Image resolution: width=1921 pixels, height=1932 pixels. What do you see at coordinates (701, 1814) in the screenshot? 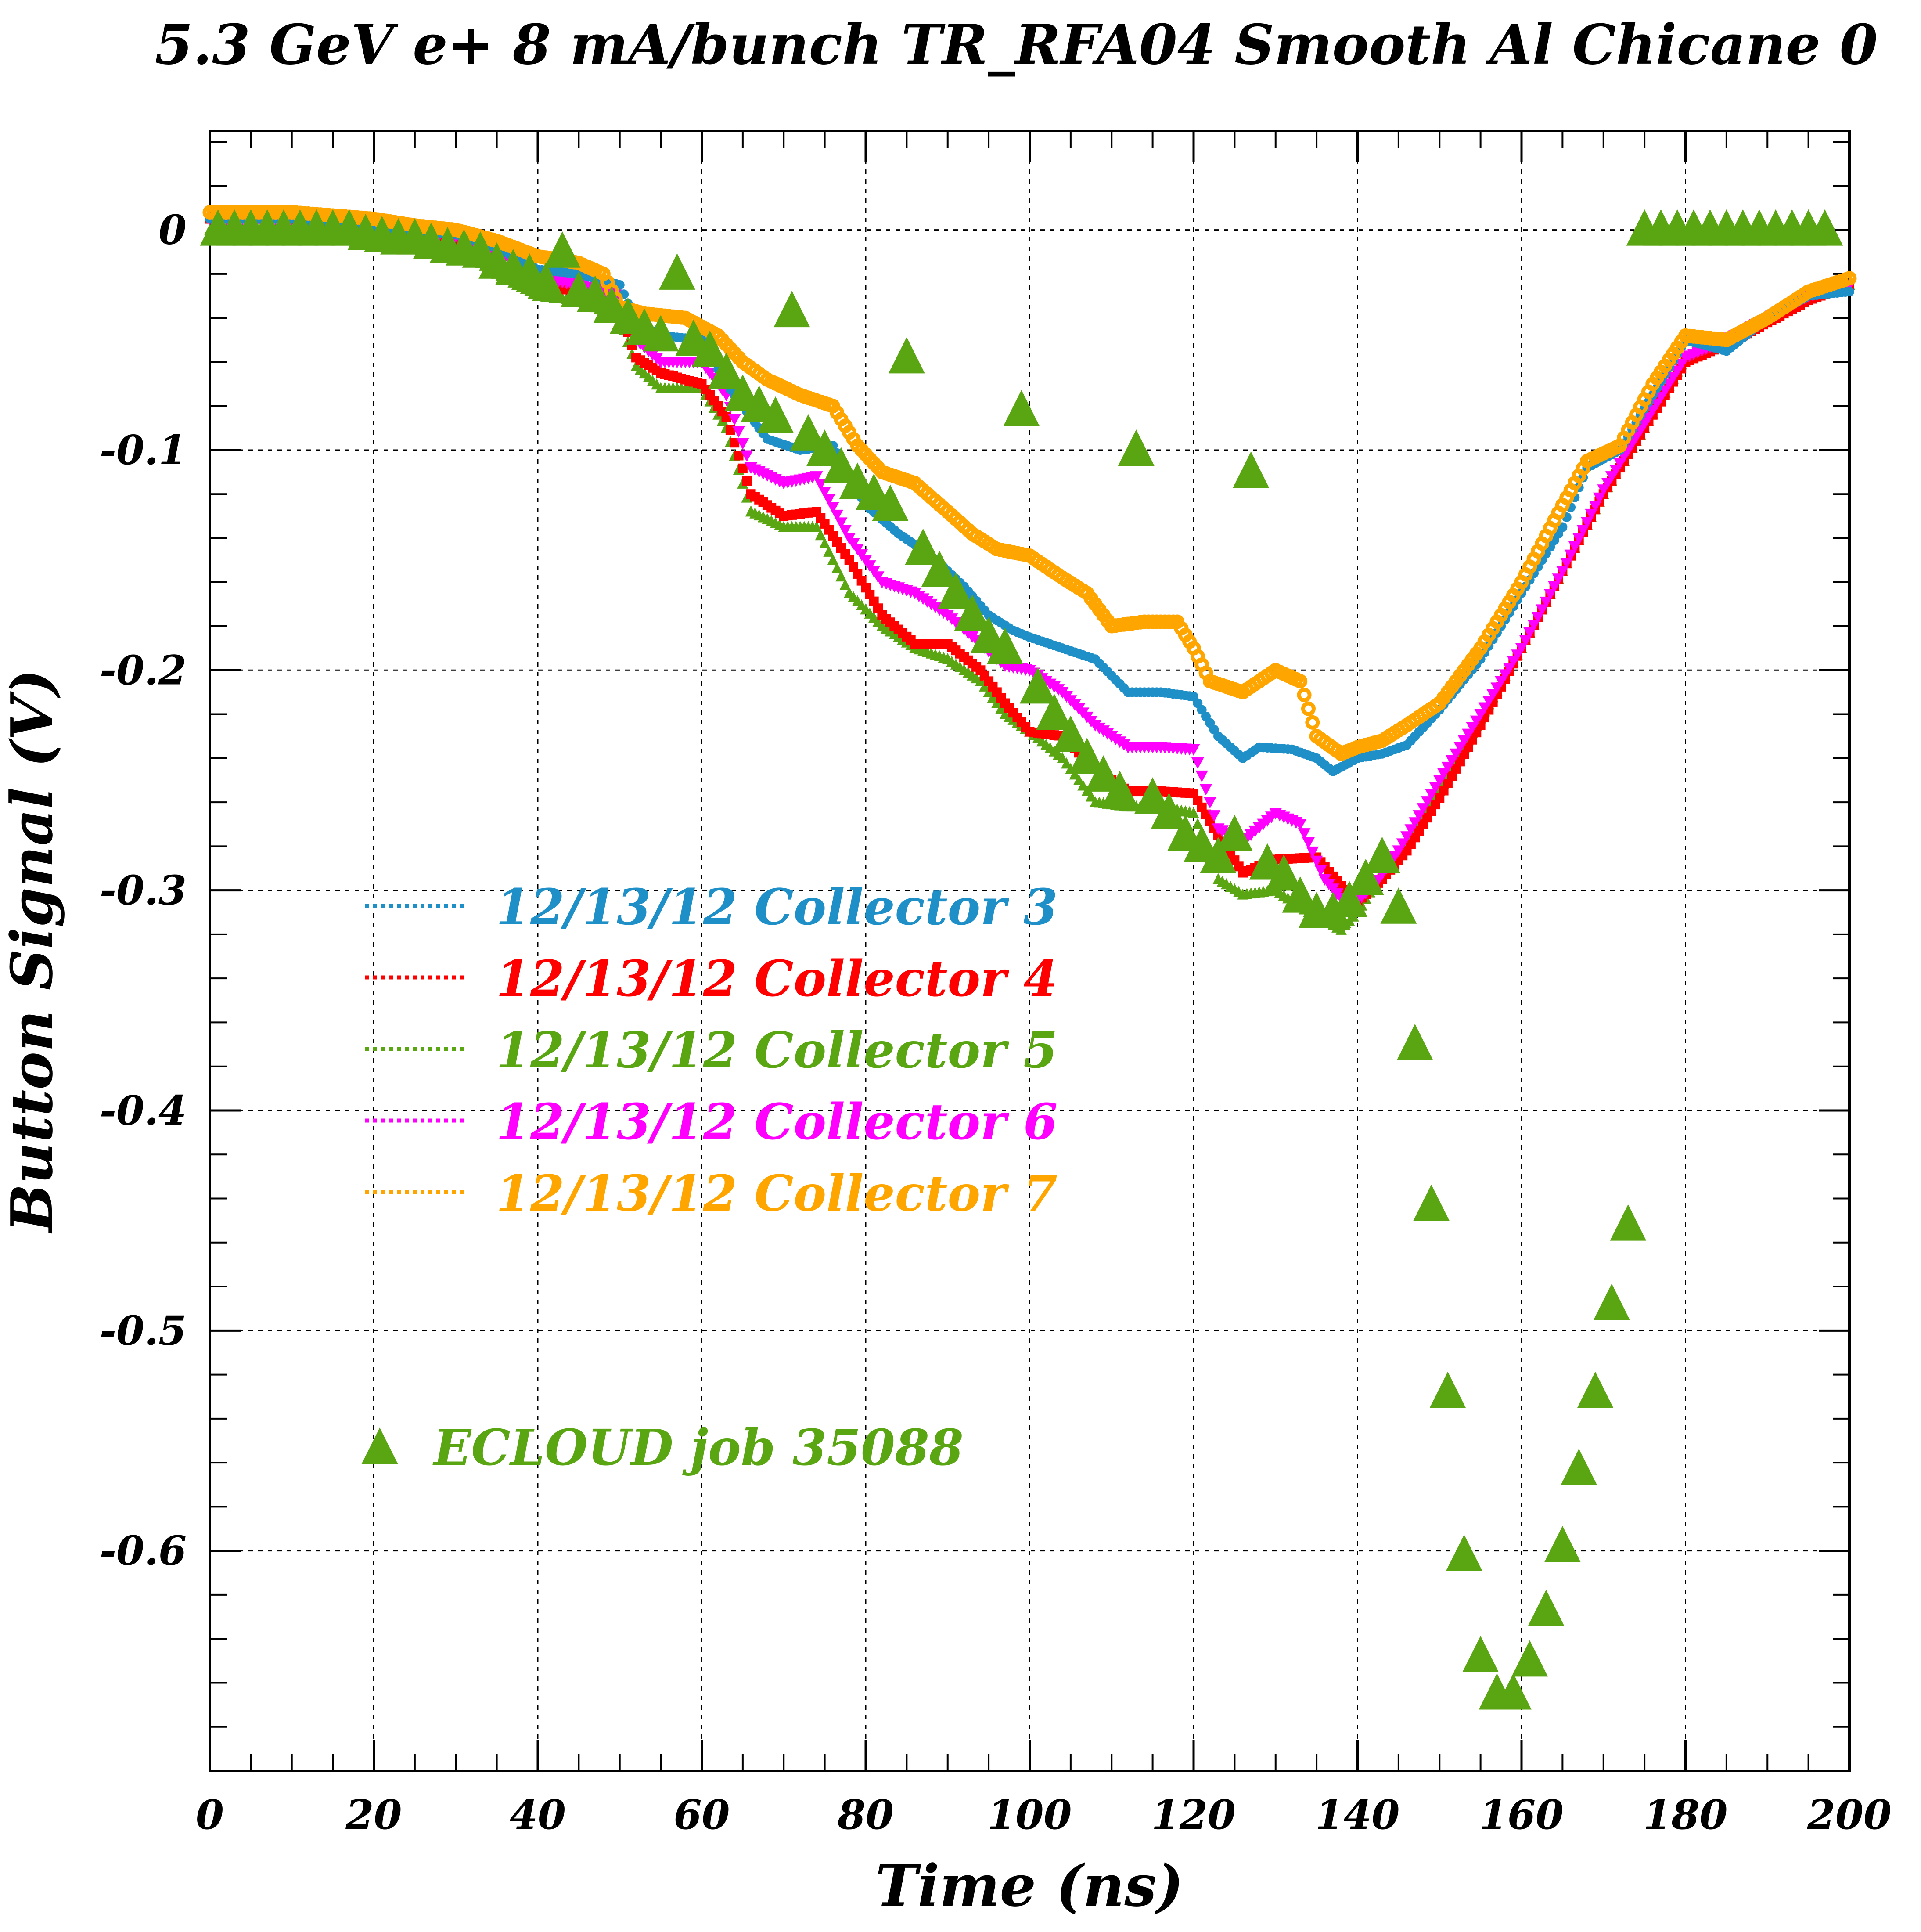
I see `x-tick-label: 60` at bounding box center [701, 1814].